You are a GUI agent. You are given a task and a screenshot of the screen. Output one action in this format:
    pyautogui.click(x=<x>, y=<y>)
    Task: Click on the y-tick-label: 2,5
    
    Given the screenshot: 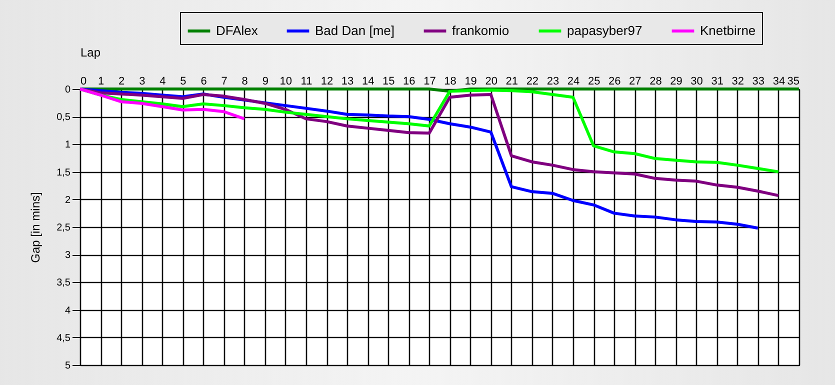 What is the action you would take?
    pyautogui.click(x=63, y=228)
    